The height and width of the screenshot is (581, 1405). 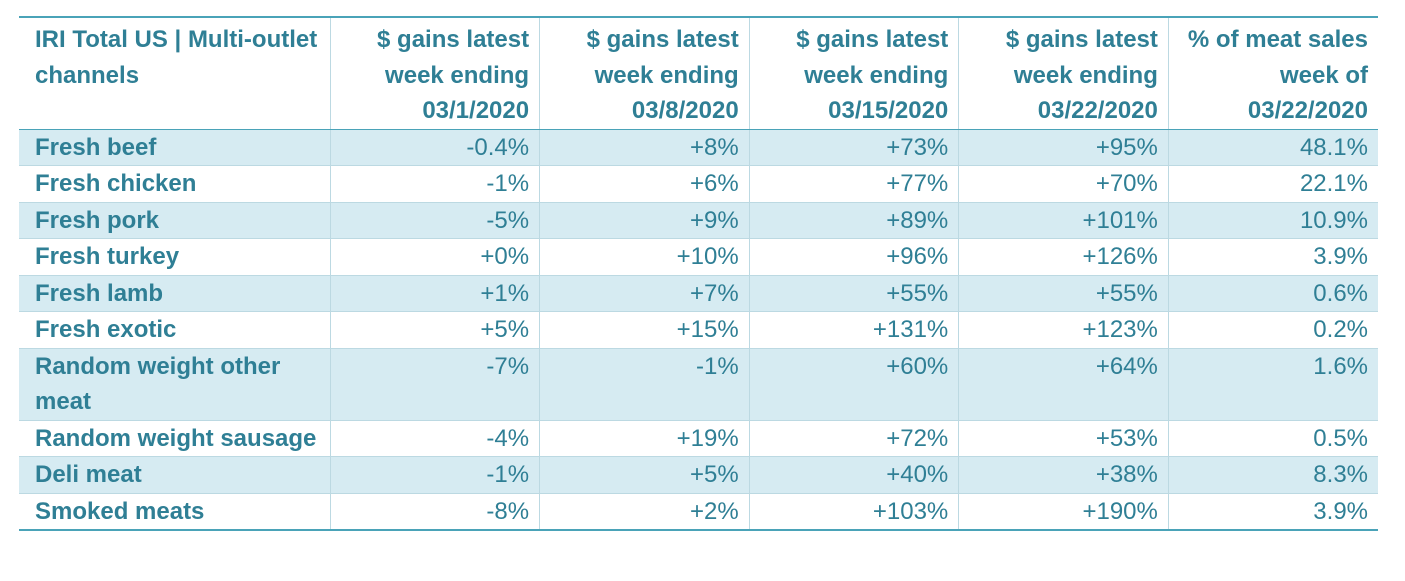 What do you see at coordinates (1063, 220) in the screenshot?
I see `table-cell: +101%` at bounding box center [1063, 220].